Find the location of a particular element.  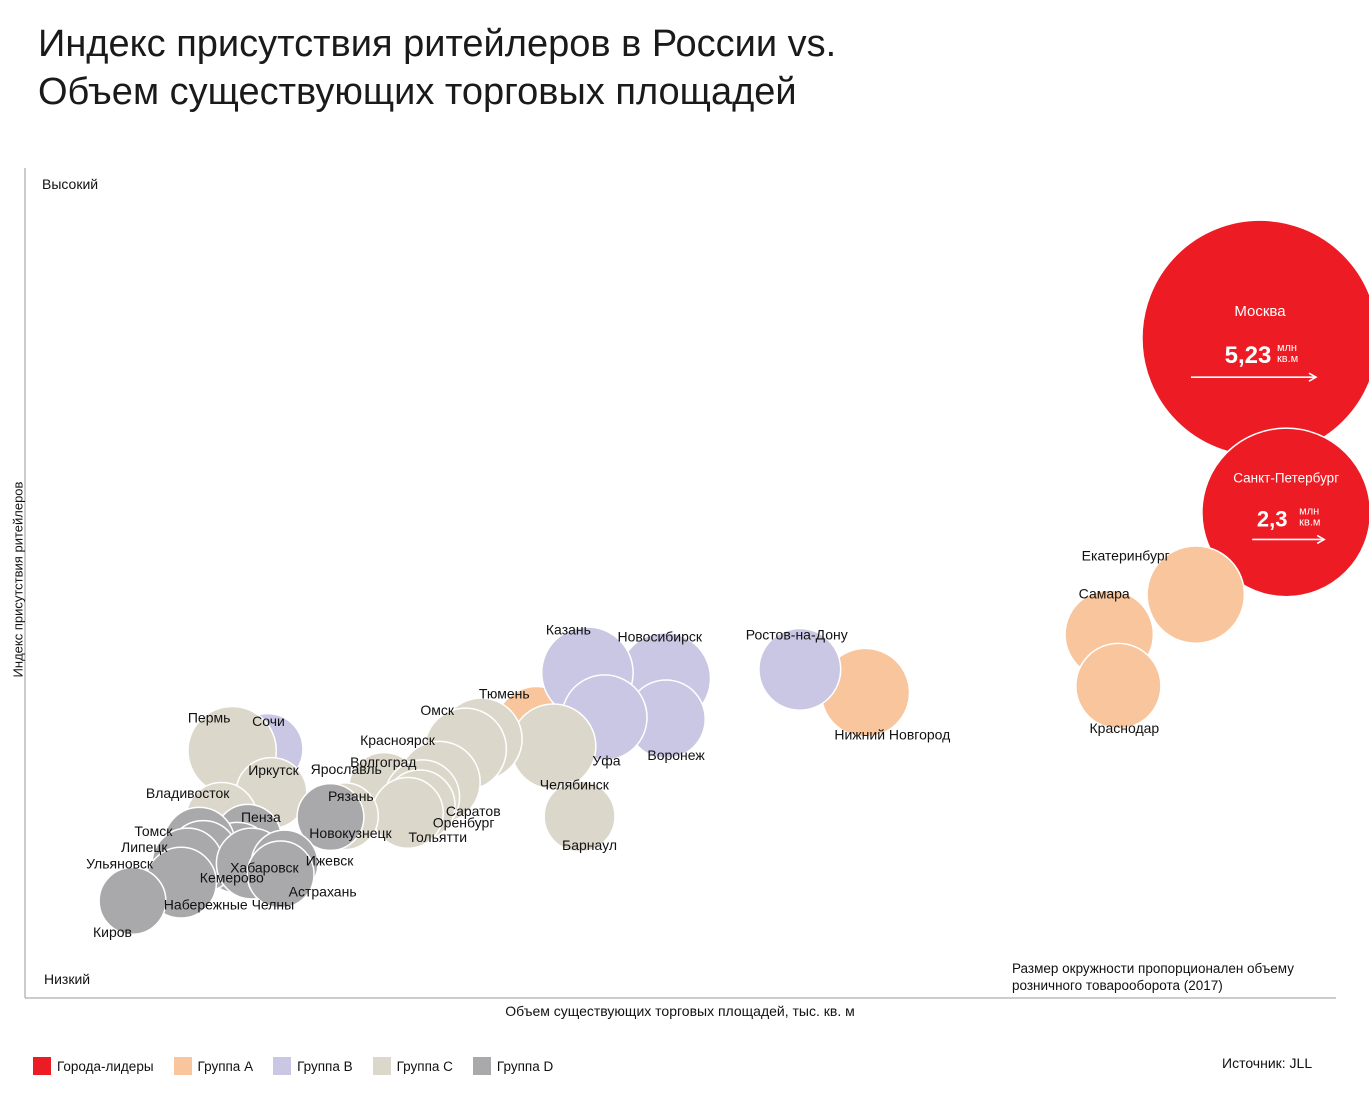

label-пенза: Пенза is located at coordinates (261, 817).